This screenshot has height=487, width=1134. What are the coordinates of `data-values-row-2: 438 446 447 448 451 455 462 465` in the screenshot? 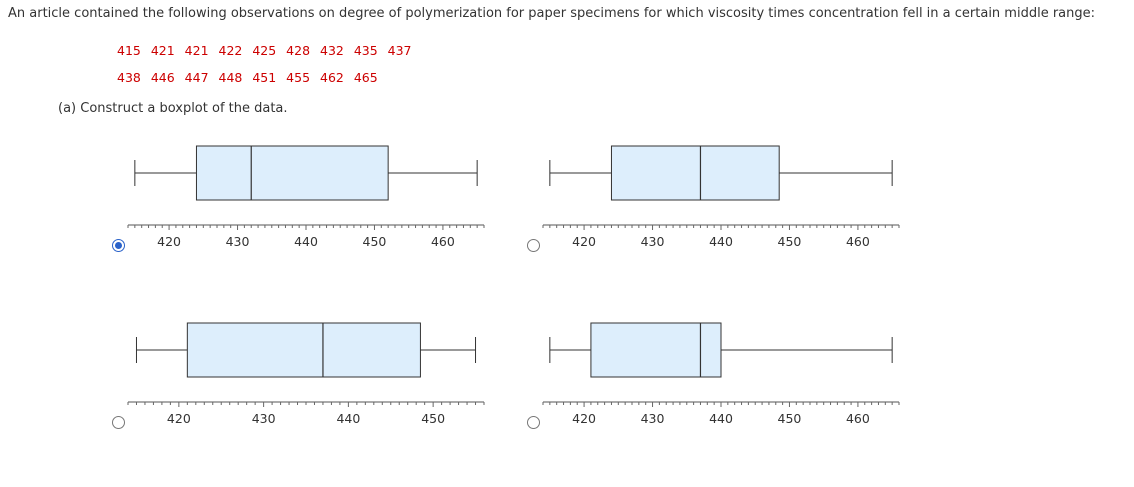 It's located at (247, 77).